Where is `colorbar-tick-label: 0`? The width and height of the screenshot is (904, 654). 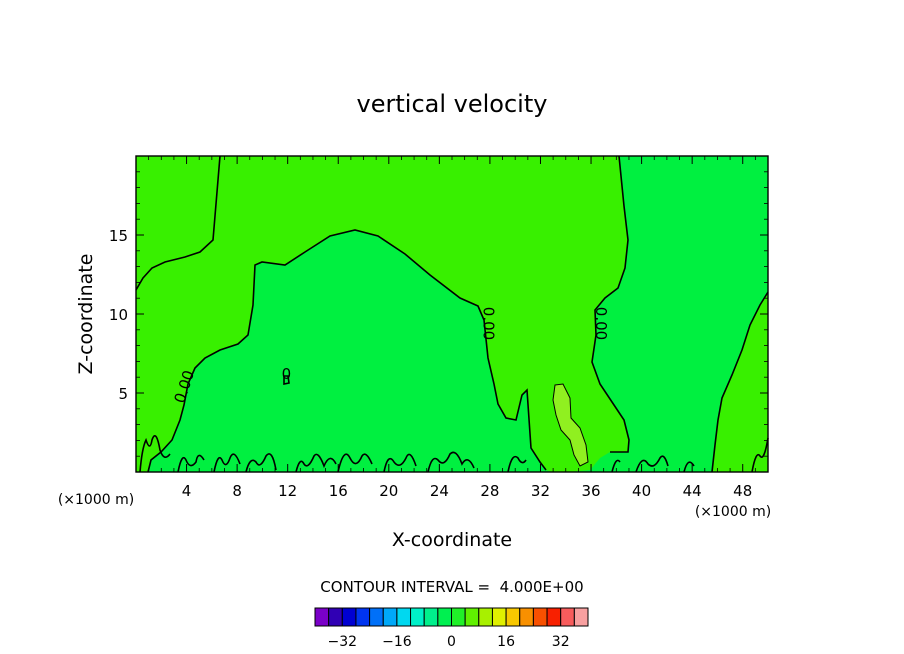
colorbar-tick-label: 0 is located at coordinates (451, 642).